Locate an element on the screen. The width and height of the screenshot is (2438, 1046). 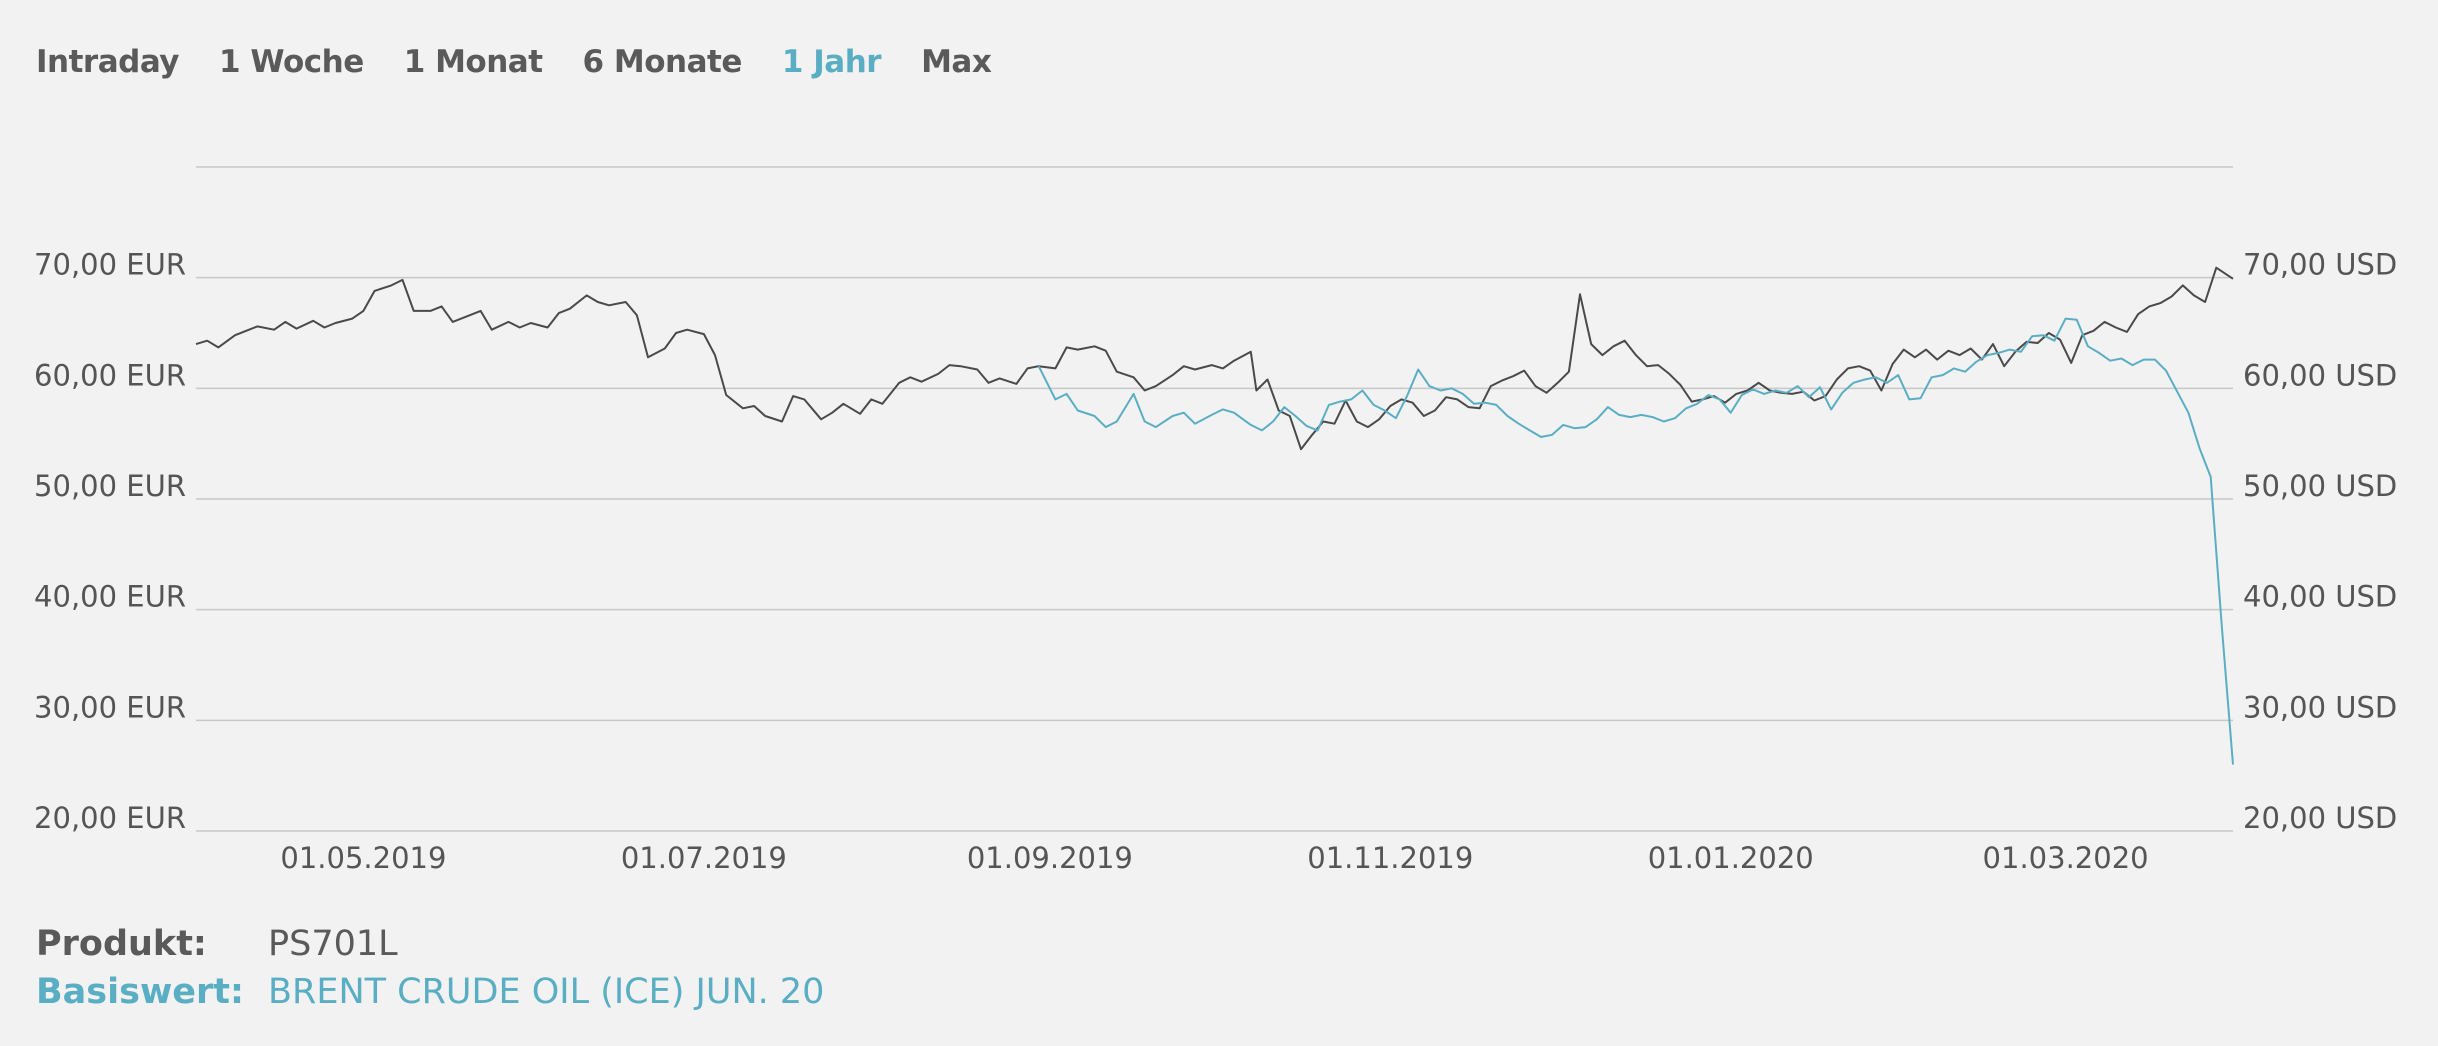
tab-1-woche: 1 Woche is located at coordinates (291, 62).